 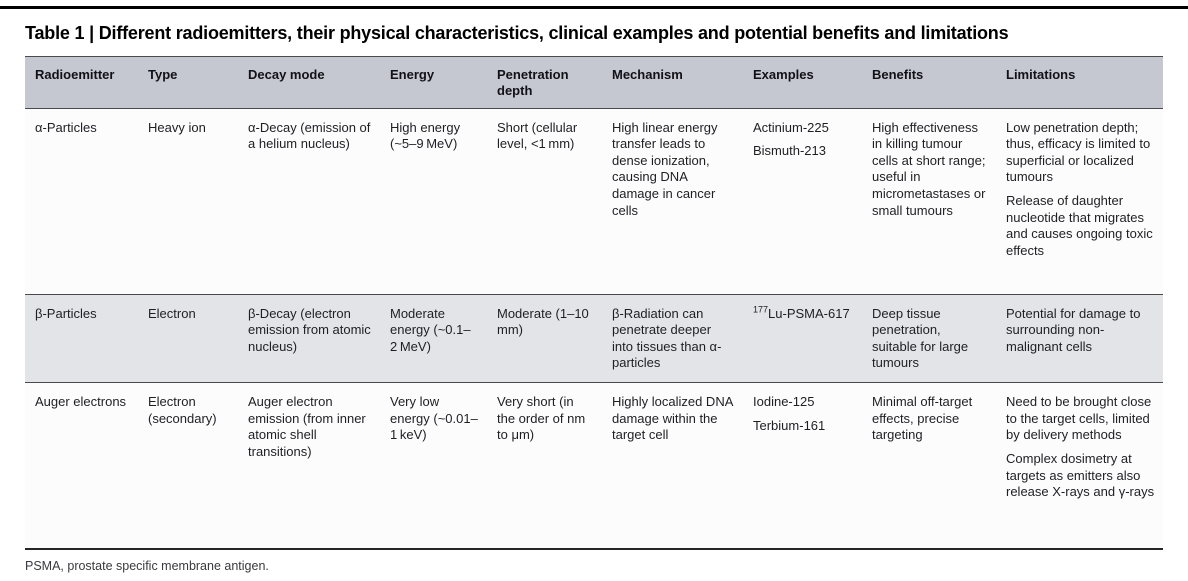 What do you see at coordinates (182, 410) in the screenshot?
I see `cell-type: Electron (secondary)` at bounding box center [182, 410].